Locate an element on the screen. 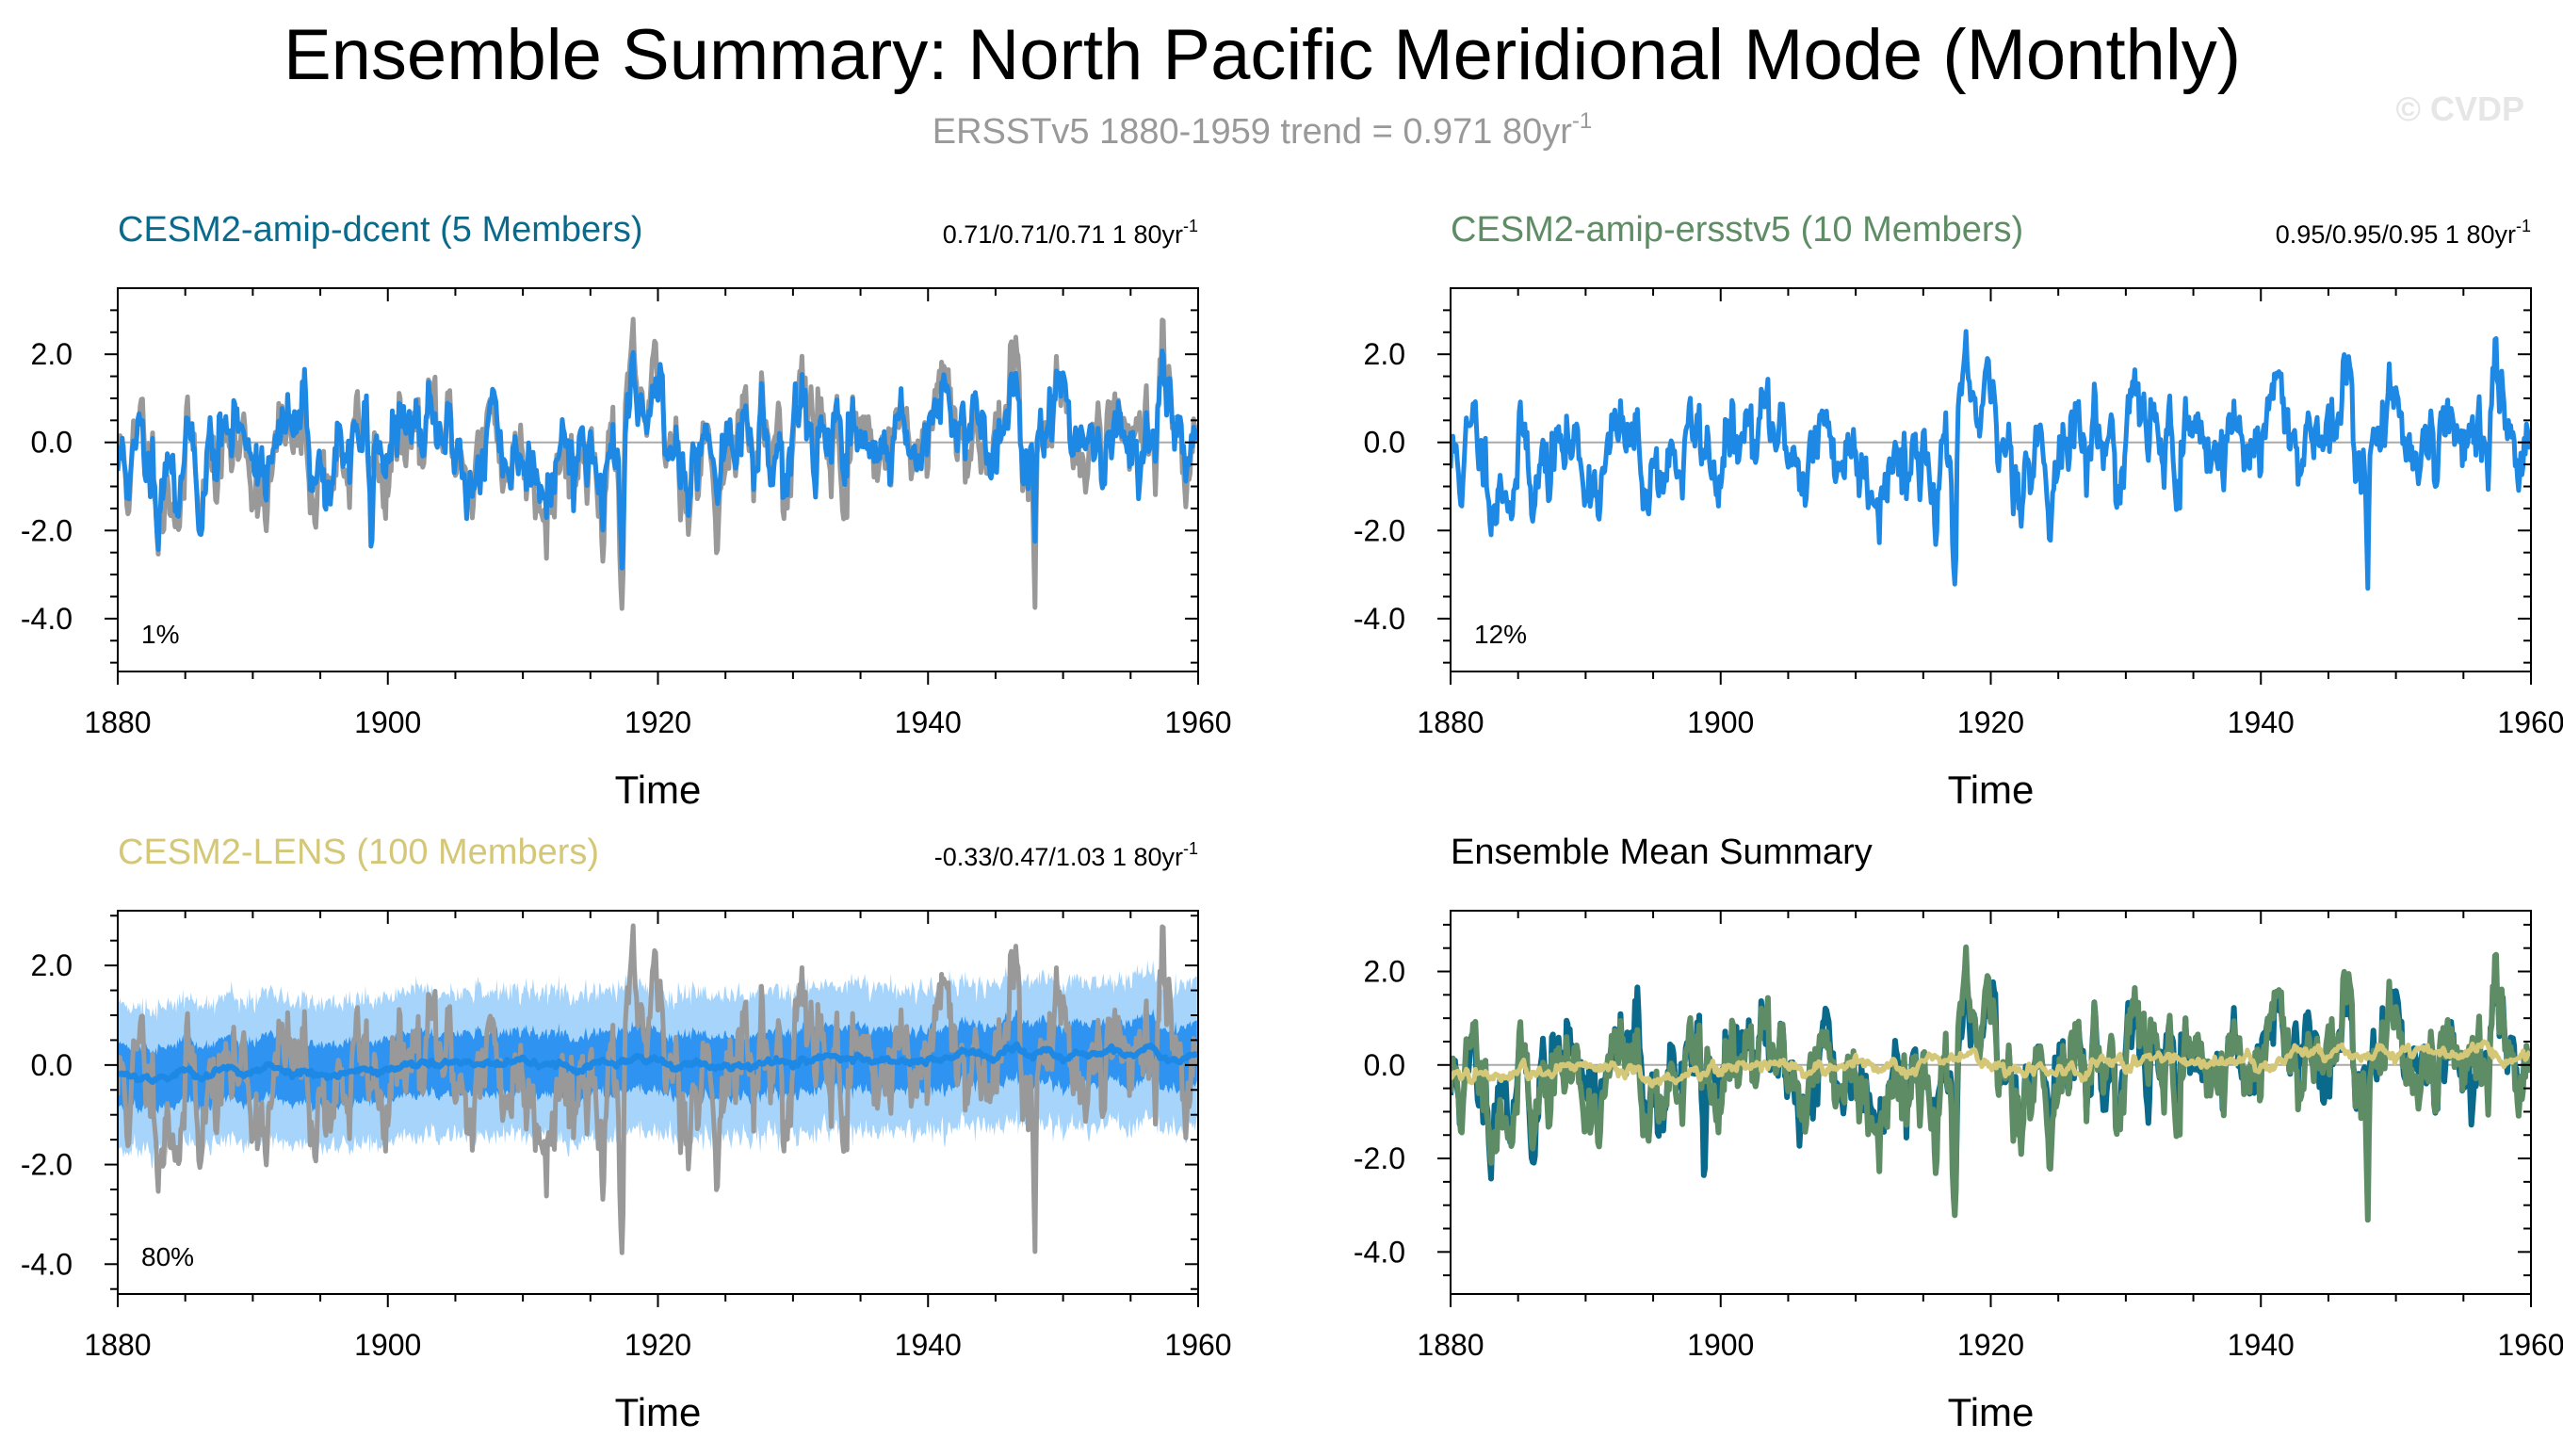 This screenshot has width=2563, height=1456. panel-title-lens: CESM2-LENS (100 Members) is located at coordinates (358, 852).